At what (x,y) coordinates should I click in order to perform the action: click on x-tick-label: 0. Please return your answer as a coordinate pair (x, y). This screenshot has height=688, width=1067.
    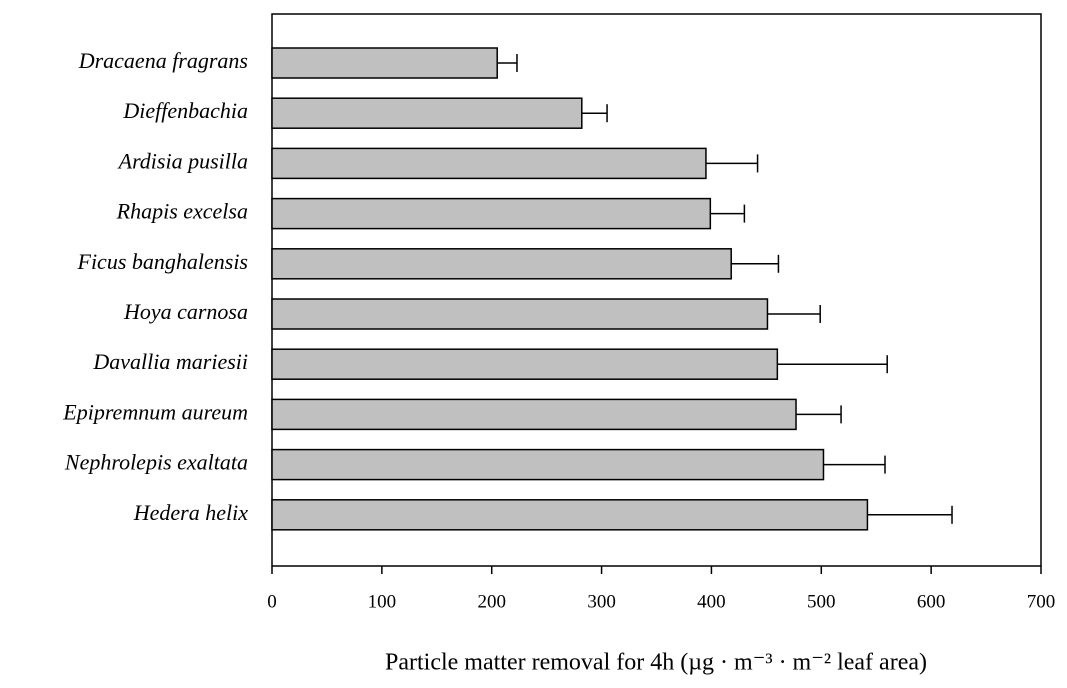
    Looking at the image, I should click on (272, 601).